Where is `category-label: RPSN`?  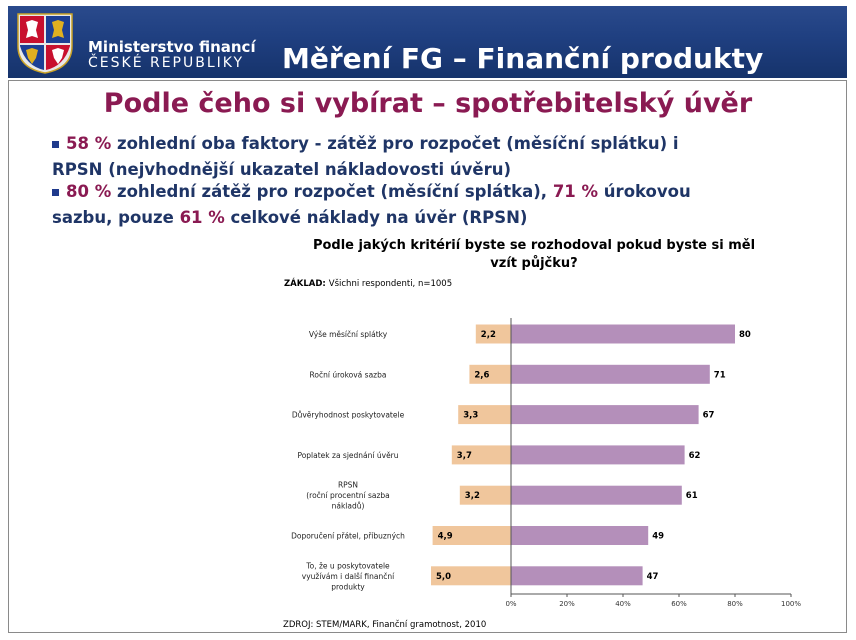 category-label: RPSN is located at coordinates (348, 485).